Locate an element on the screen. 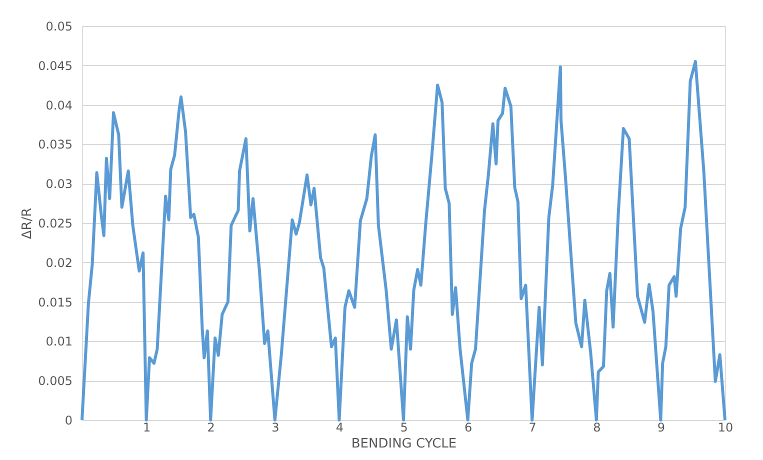  x-axis-title: BENDING CYCLE is located at coordinates (404, 444).